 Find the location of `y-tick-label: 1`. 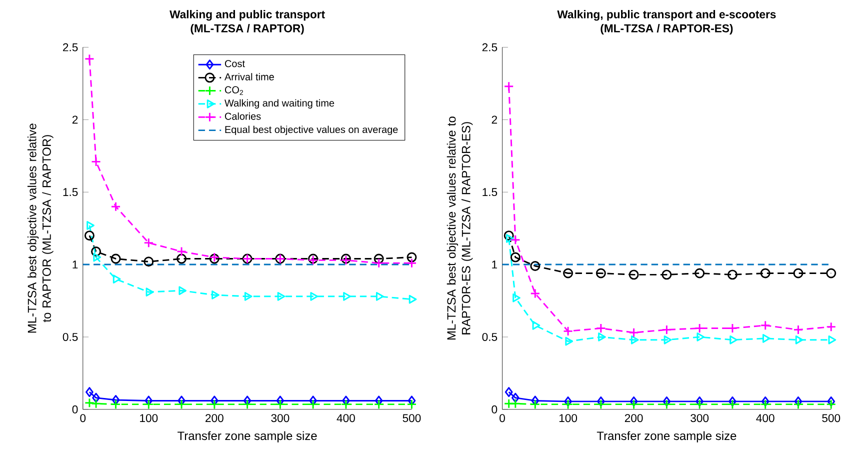

y-tick-label: 1 is located at coordinates (75, 264).